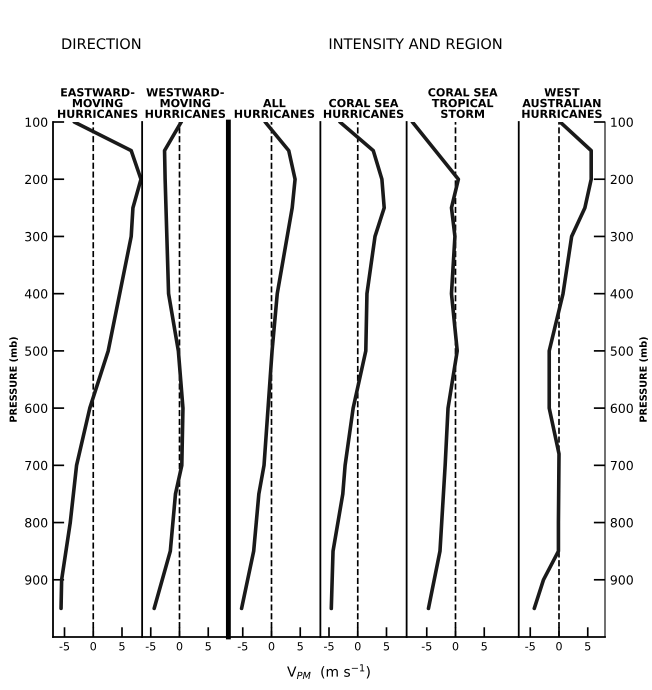 The width and height of the screenshot is (652, 690). I want to click on y-tick-label: 700, so click(36, 465).